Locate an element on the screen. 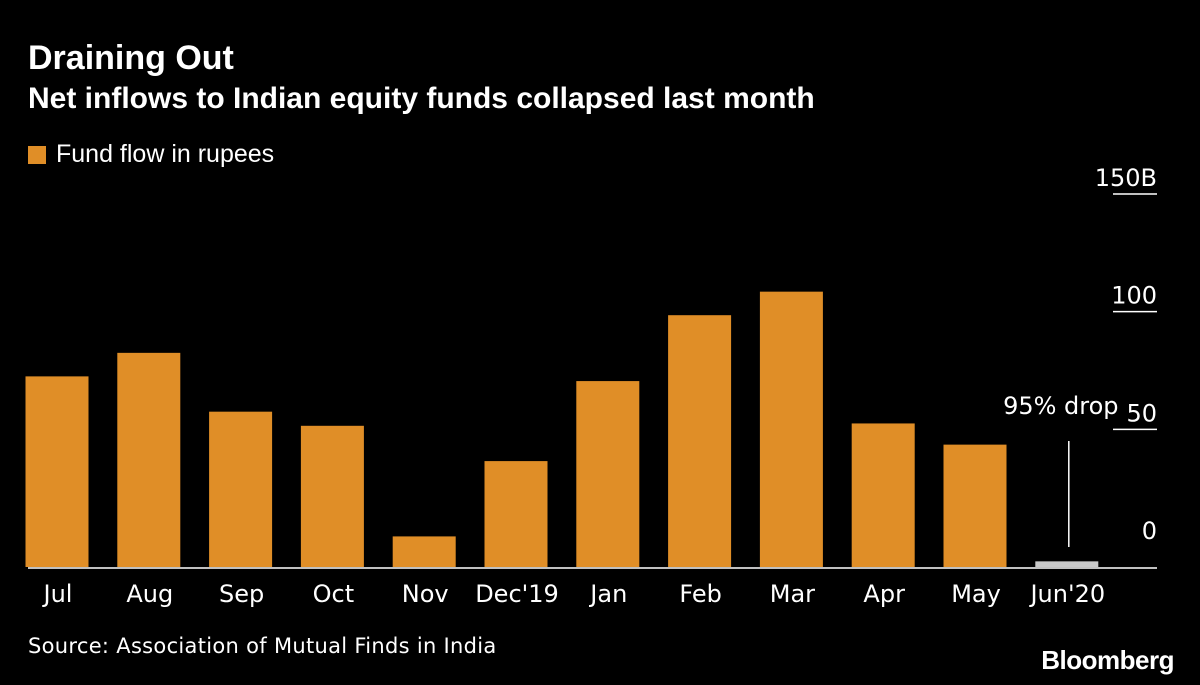 Image resolution: width=1200 pixels, height=685 pixels. x-tick-label: Jun'20 is located at coordinates (1066, 594).